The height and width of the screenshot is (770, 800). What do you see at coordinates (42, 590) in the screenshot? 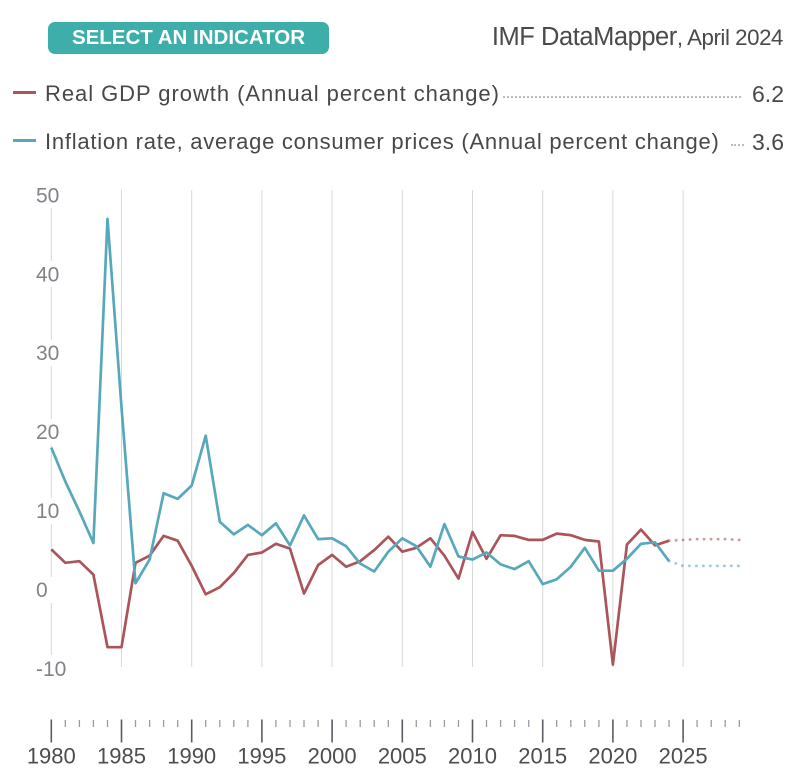
I see `svg-text: 0` at bounding box center [42, 590].